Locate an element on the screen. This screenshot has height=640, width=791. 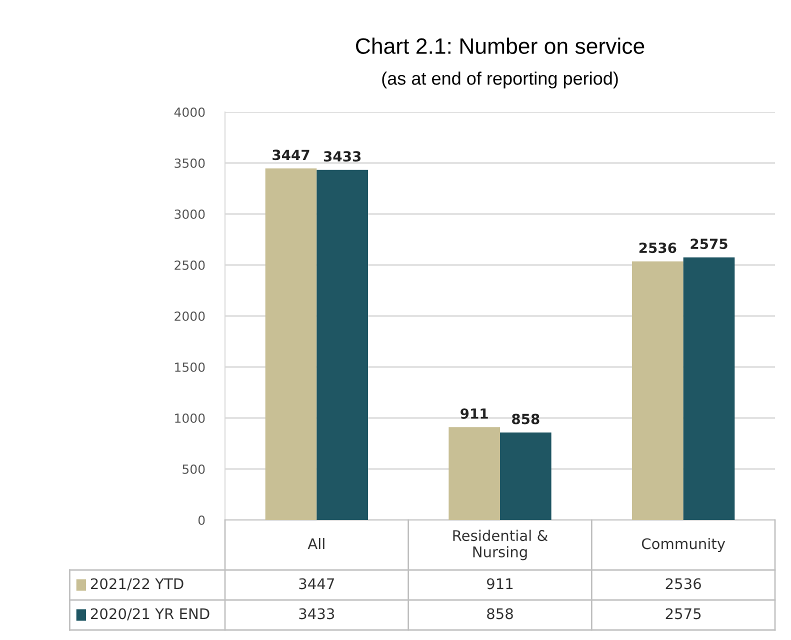
text: 2536 is located at coordinates (683, 584).